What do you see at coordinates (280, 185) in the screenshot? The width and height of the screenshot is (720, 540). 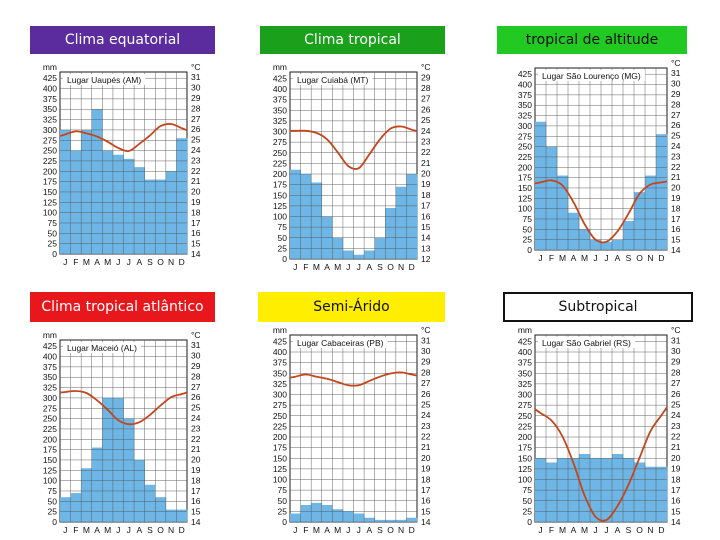 I see `precip-tick-label: 175` at bounding box center [280, 185].